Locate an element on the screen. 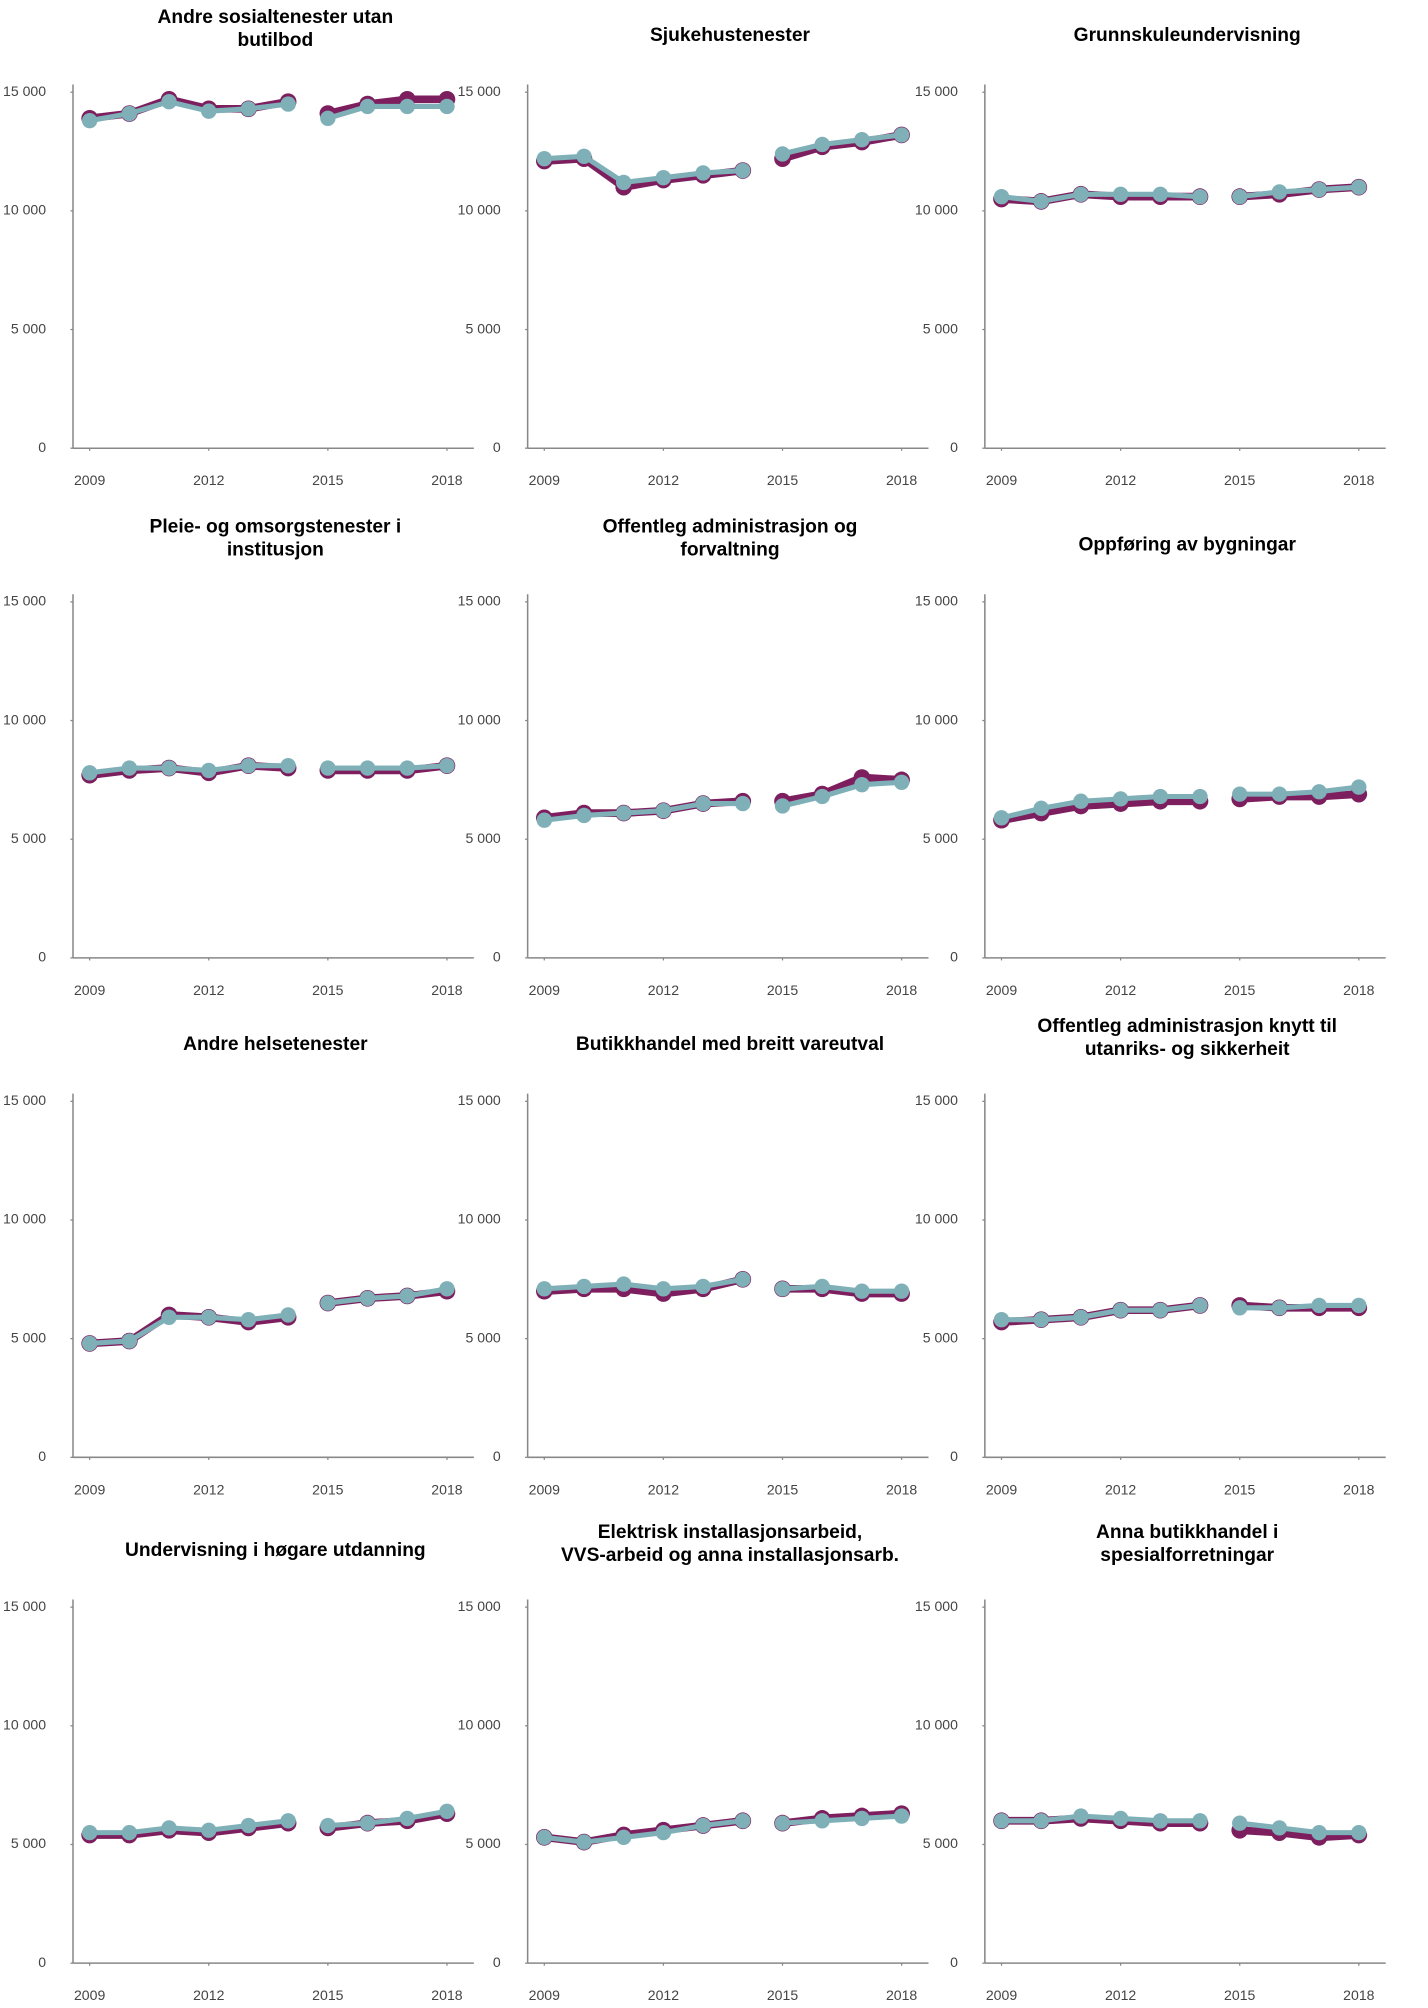 Image resolution: width=1428 pixels, height=2008 pixels. chart-title: Grunnskuleundervisning is located at coordinates (1187, 35).